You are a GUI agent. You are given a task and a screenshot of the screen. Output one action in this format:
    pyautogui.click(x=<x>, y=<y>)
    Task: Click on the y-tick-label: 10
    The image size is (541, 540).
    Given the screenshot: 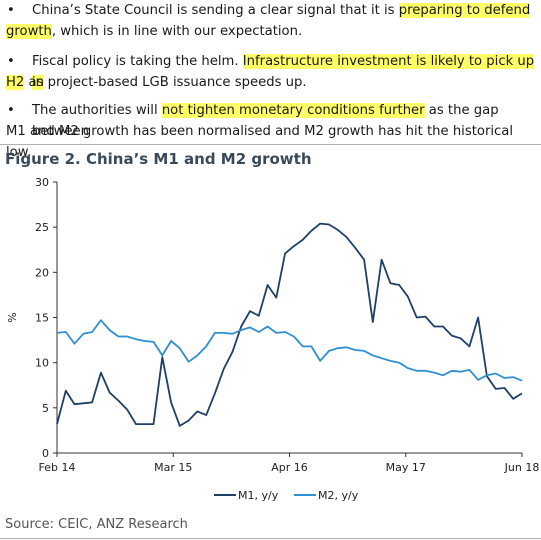 What is the action you would take?
    pyautogui.click(x=42, y=363)
    